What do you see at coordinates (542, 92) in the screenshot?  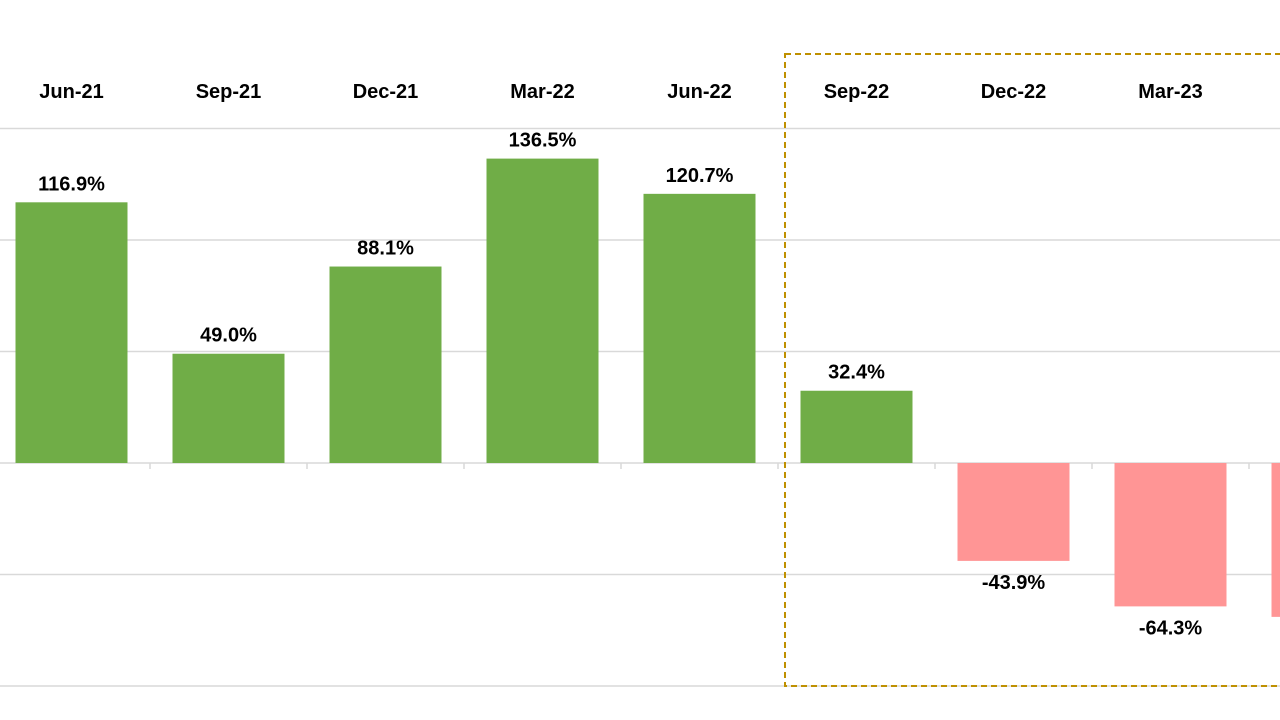 I see `category-label: Mar-22` at bounding box center [542, 92].